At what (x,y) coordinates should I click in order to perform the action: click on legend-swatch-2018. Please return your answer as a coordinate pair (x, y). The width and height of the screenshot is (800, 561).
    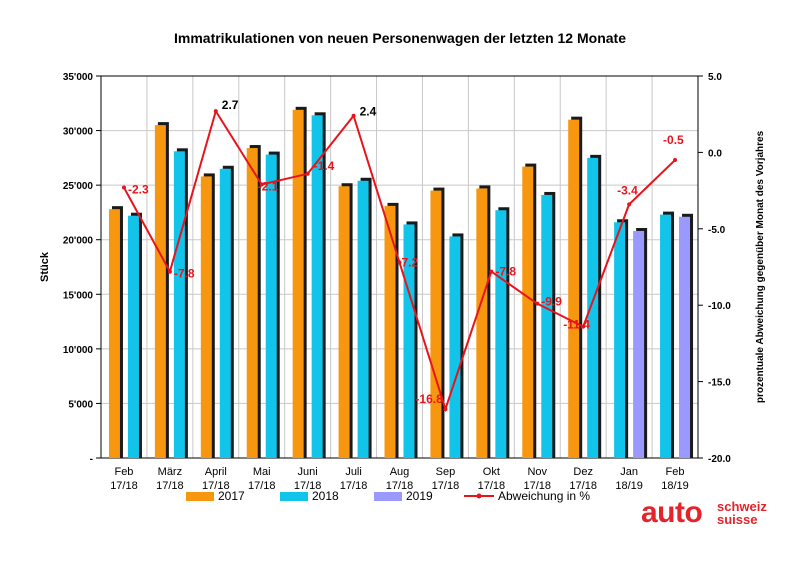
    Looking at the image, I should click on (294, 496).